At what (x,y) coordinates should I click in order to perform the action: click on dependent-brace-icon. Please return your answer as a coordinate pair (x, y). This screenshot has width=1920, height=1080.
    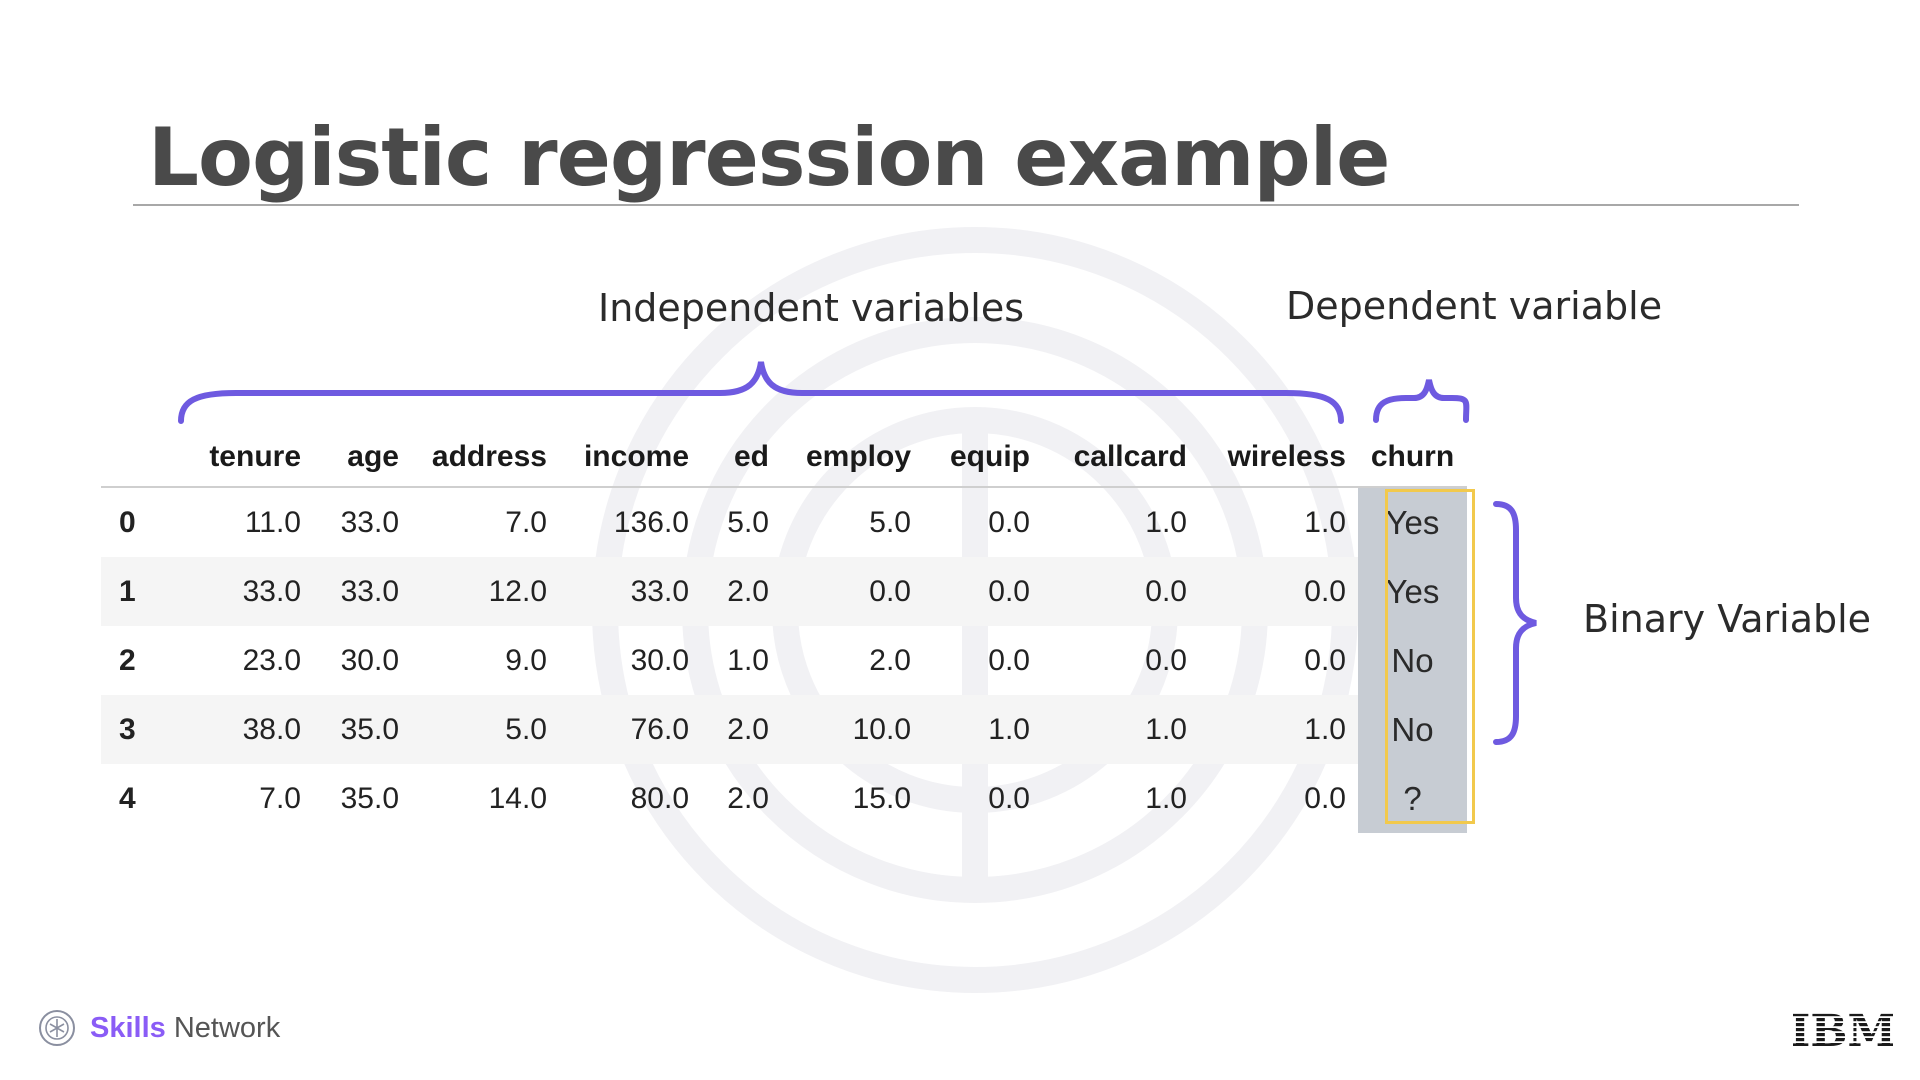
    Looking at the image, I should click on (1421, 401).